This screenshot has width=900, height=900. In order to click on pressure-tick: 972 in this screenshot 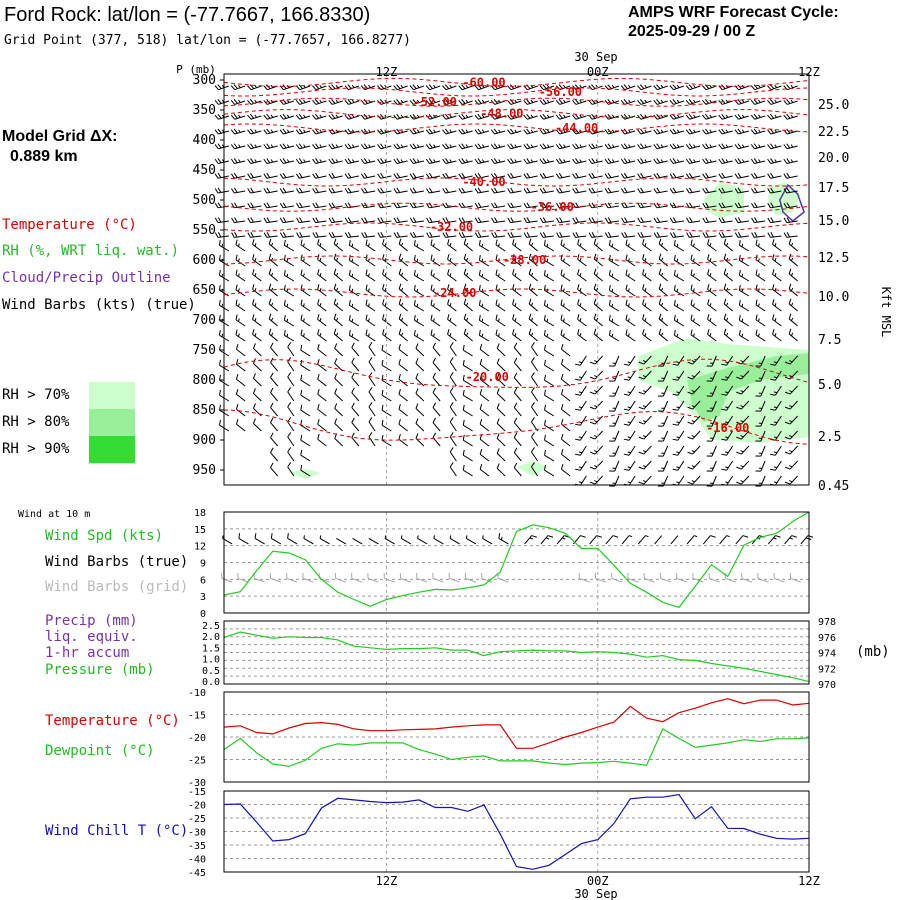, I will do `click(827, 669)`.